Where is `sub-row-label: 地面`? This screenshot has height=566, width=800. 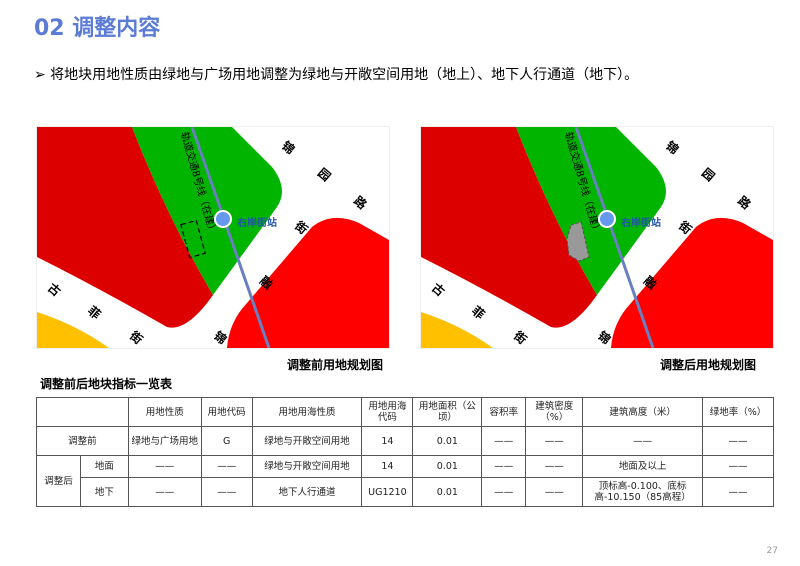 sub-row-label: 地面 is located at coordinates (104, 466).